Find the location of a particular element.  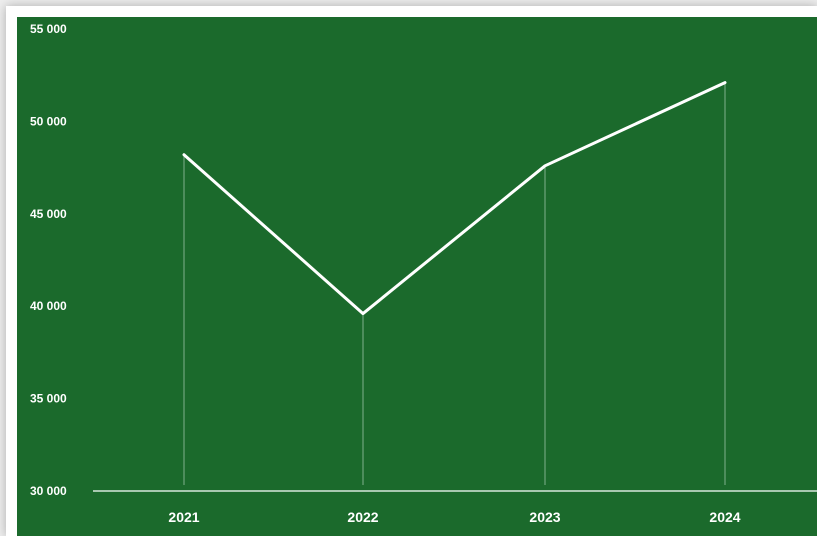

x-tick-label-2024: 2024 is located at coordinates (724, 517).